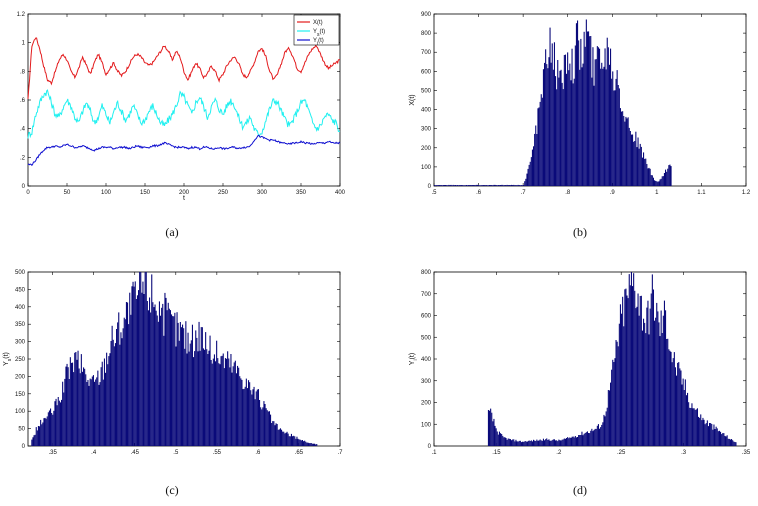 The image size is (758, 506). What do you see at coordinates (318, 23) in the screenshot?
I see `legend-label-1: X(t)` at bounding box center [318, 23].